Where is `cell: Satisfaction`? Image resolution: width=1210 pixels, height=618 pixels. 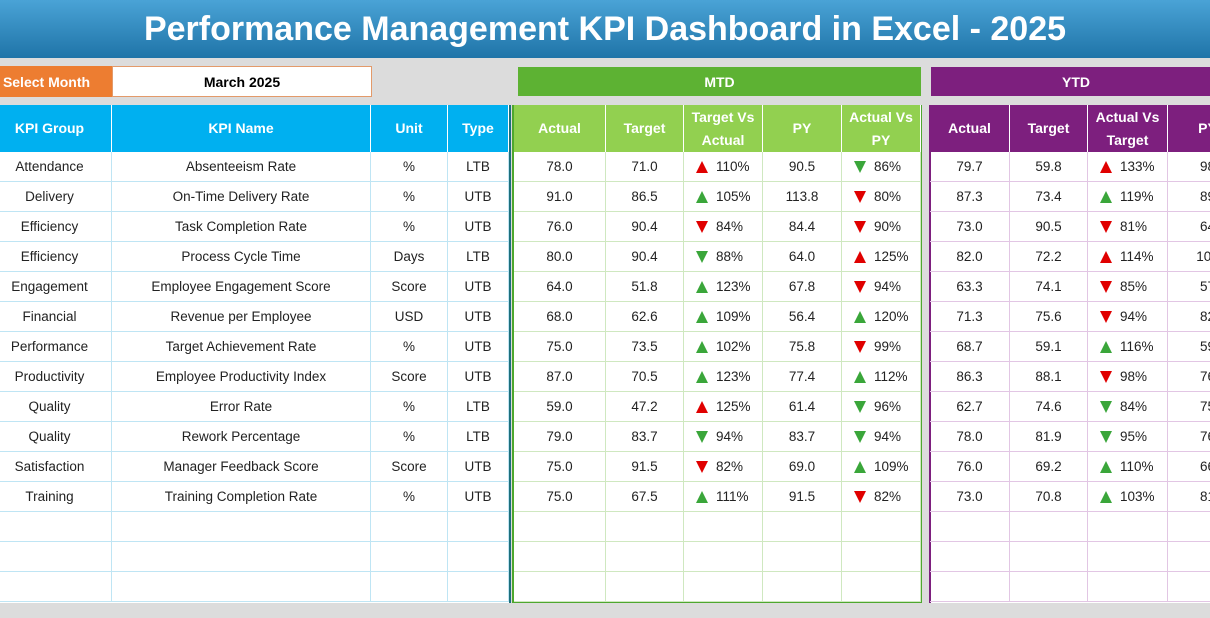 cell: Satisfaction is located at coordinates (56, 467).